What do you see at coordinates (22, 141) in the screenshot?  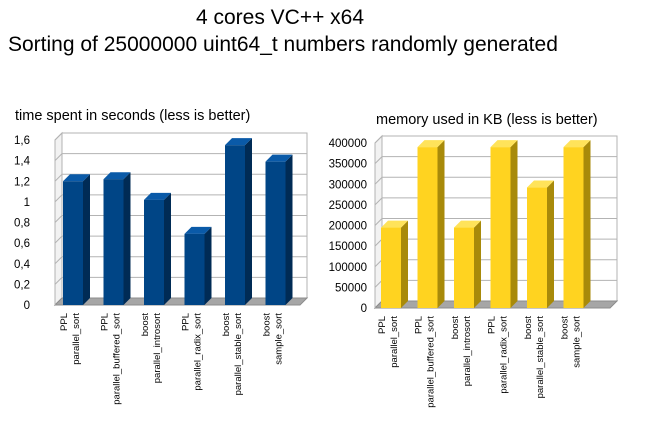 I see `y-tick-label: 1,6` at bounding box center [22, 141].